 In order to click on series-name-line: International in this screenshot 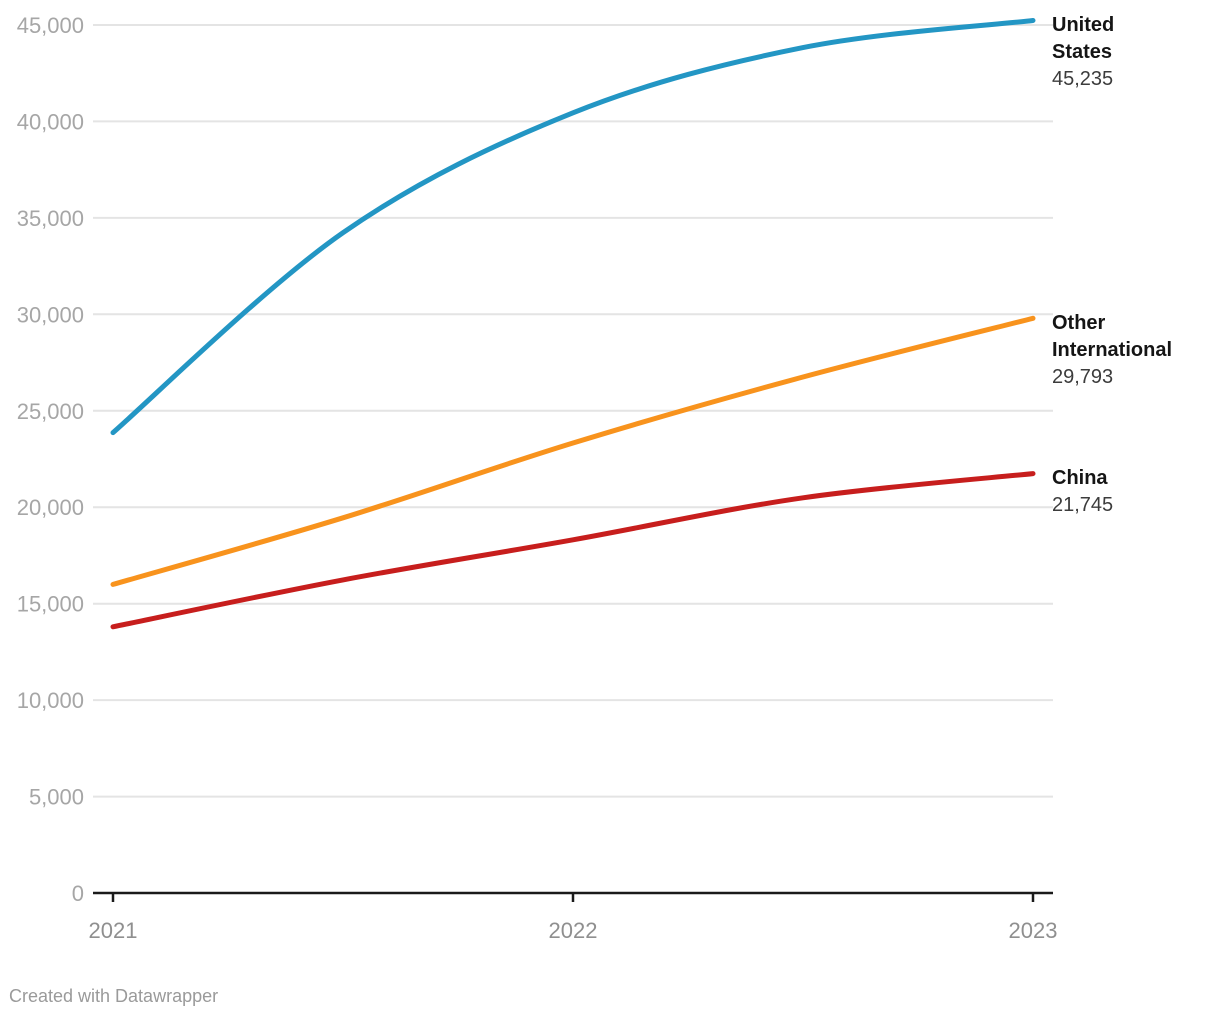, I will do `click(1112, 350)`.